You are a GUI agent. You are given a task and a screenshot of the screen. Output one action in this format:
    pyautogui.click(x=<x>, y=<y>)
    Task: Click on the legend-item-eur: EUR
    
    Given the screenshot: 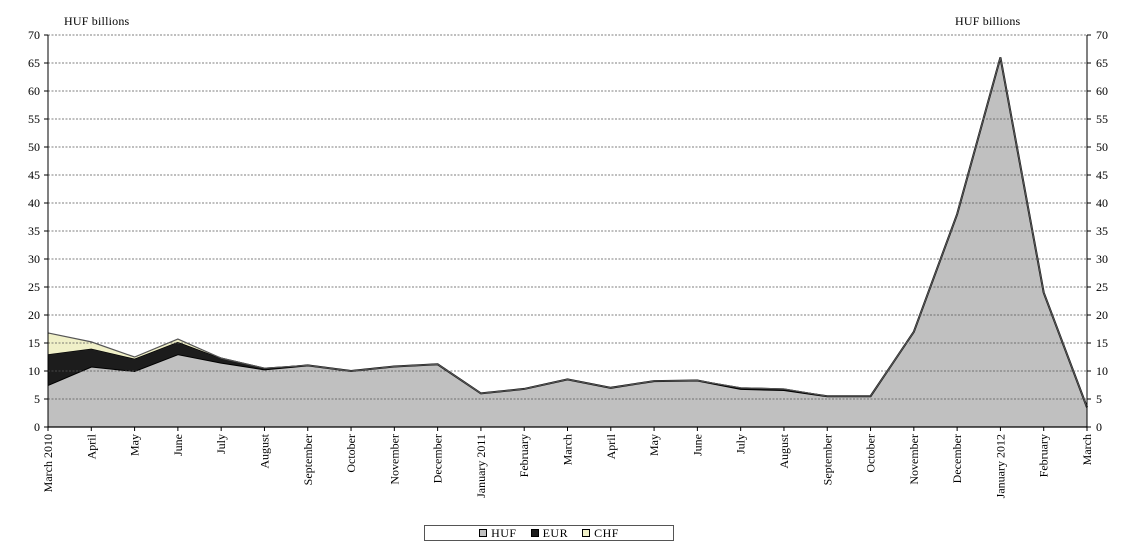 What is the action you would take?
    pyautogui.click(x=549, y=533)
    